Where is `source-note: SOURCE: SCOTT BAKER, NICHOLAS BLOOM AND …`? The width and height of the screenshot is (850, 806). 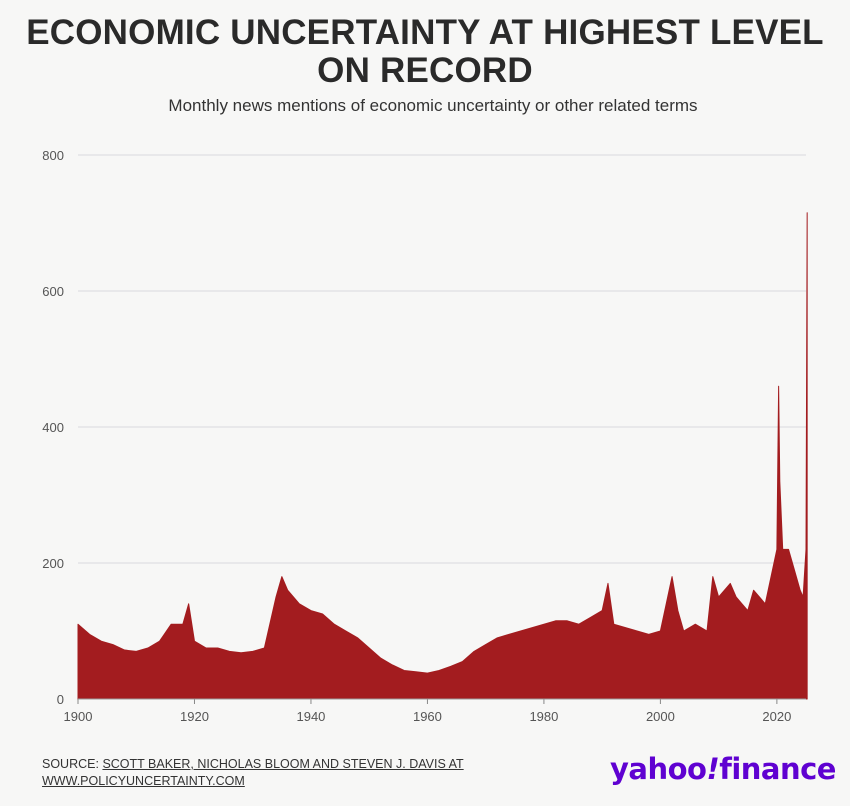
source-note: SOURCE: SCOTT BAKER, NICHOLAS BLOOM AND … is located at coordinates (253, 773).